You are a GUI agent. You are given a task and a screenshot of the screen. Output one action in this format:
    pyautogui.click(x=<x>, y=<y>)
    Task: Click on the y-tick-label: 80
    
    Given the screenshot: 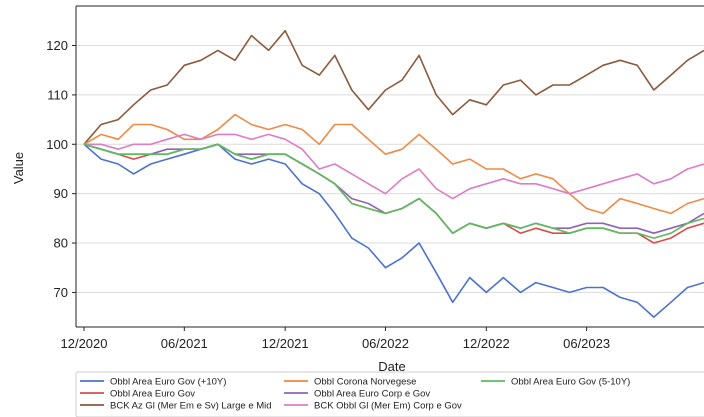 What is the action you would take?
    pyautogui.click(x=61, y=243)
    